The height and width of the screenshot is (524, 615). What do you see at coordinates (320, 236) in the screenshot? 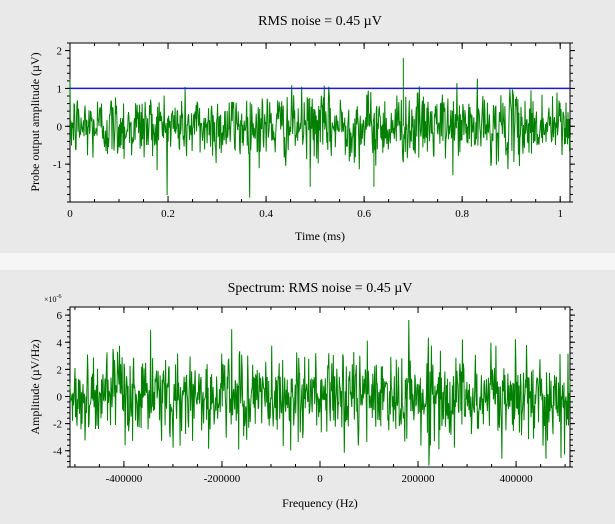
I see `x-axis-label: Time (ms)` at bounding box center [320, 236].